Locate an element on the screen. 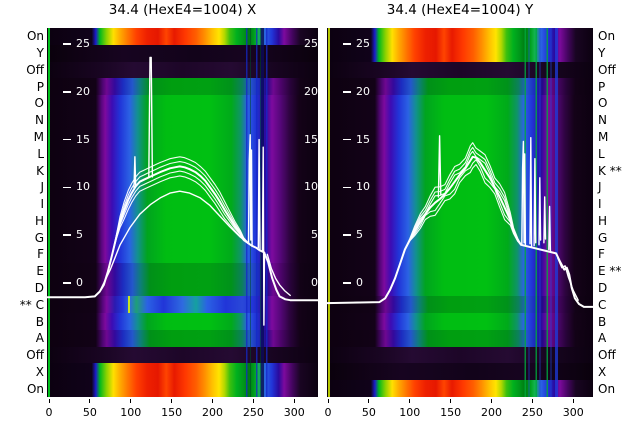  row-label-right-d: D is located at coordinates (603, 287).